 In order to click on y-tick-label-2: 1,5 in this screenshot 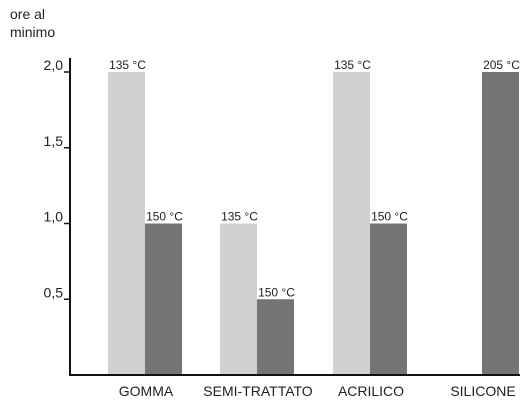, I will do `click(54, 141)`.